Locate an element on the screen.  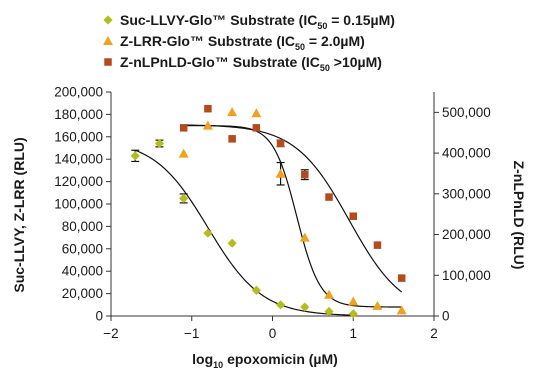
legend-label-text: Z-LRR-Glo™ Substrate (IC is located at coordinates (207, 41).